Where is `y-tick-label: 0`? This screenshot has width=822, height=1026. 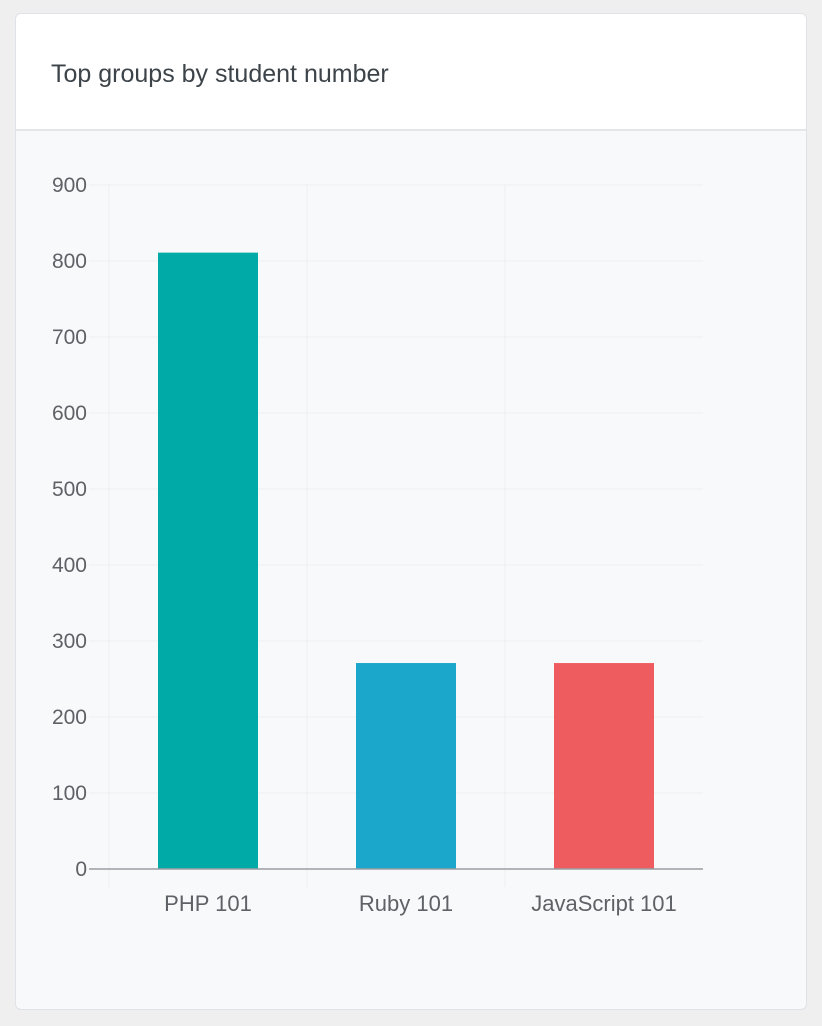
y-tick-label: 0 is located at coordinates (81, 869).